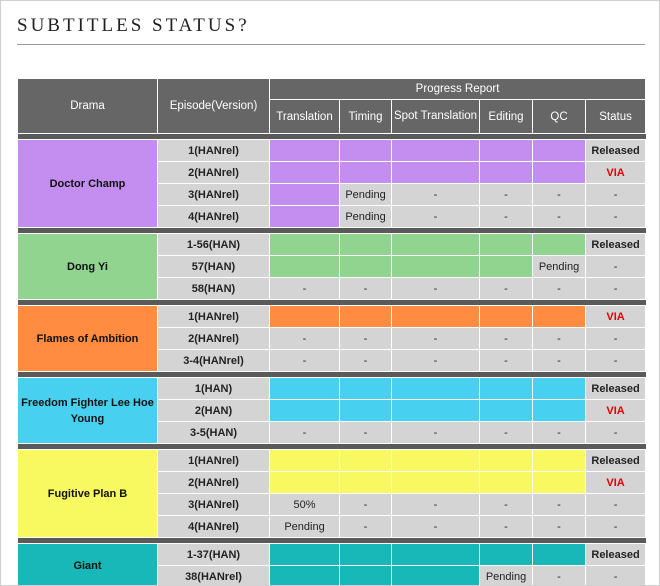 The image size is (660, 586). What do you see at coordinates (213, 504) in the screenshot?
I see `episode-cell: 3(HANrel)` at bounding box center [213, 504].